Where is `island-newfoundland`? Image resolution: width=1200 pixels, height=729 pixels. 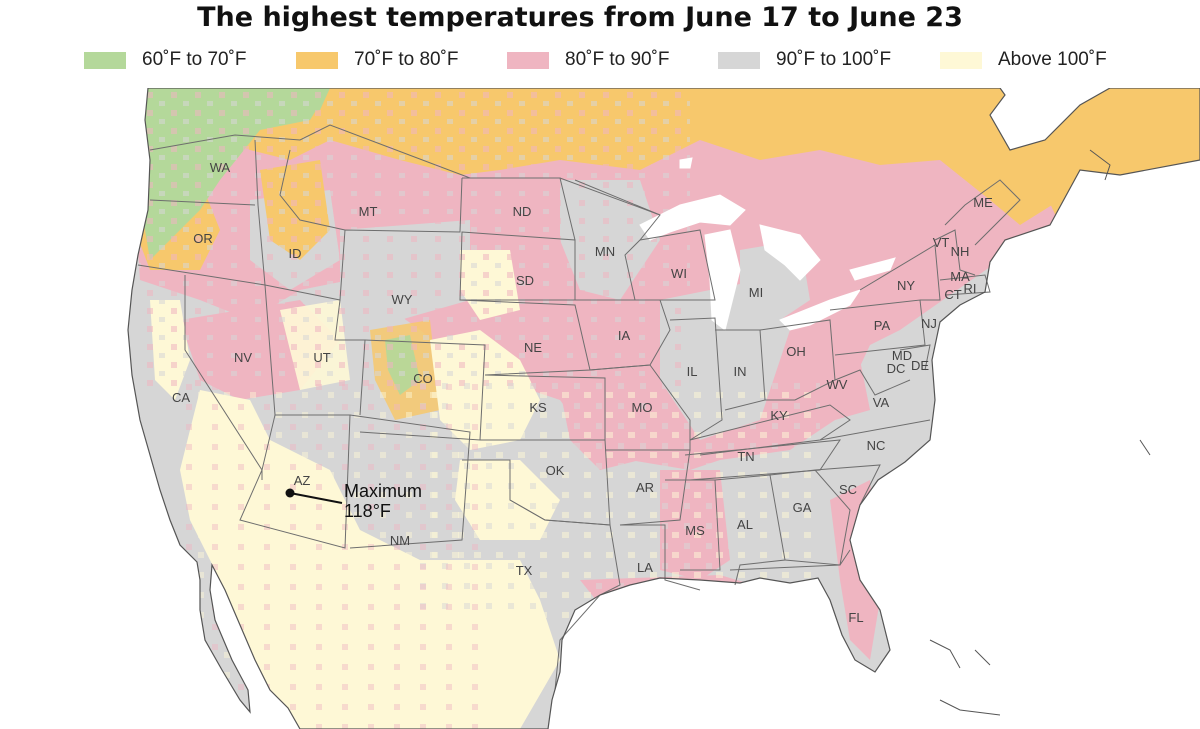
island-newfoundland is located at coordinates (1100, 165).